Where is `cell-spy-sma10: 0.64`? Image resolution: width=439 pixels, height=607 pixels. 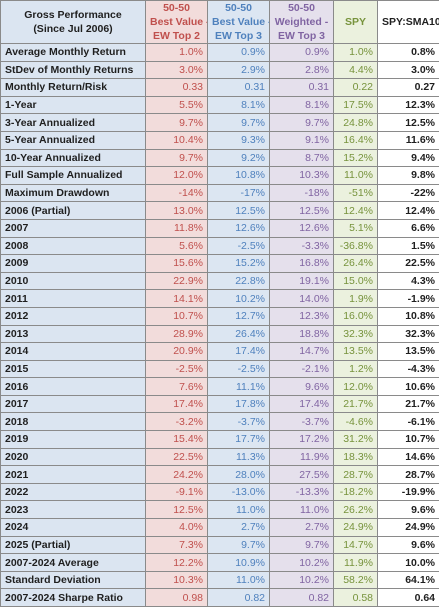
cell-spy-sma10: 0.64 is located at coordinates (408, 598).